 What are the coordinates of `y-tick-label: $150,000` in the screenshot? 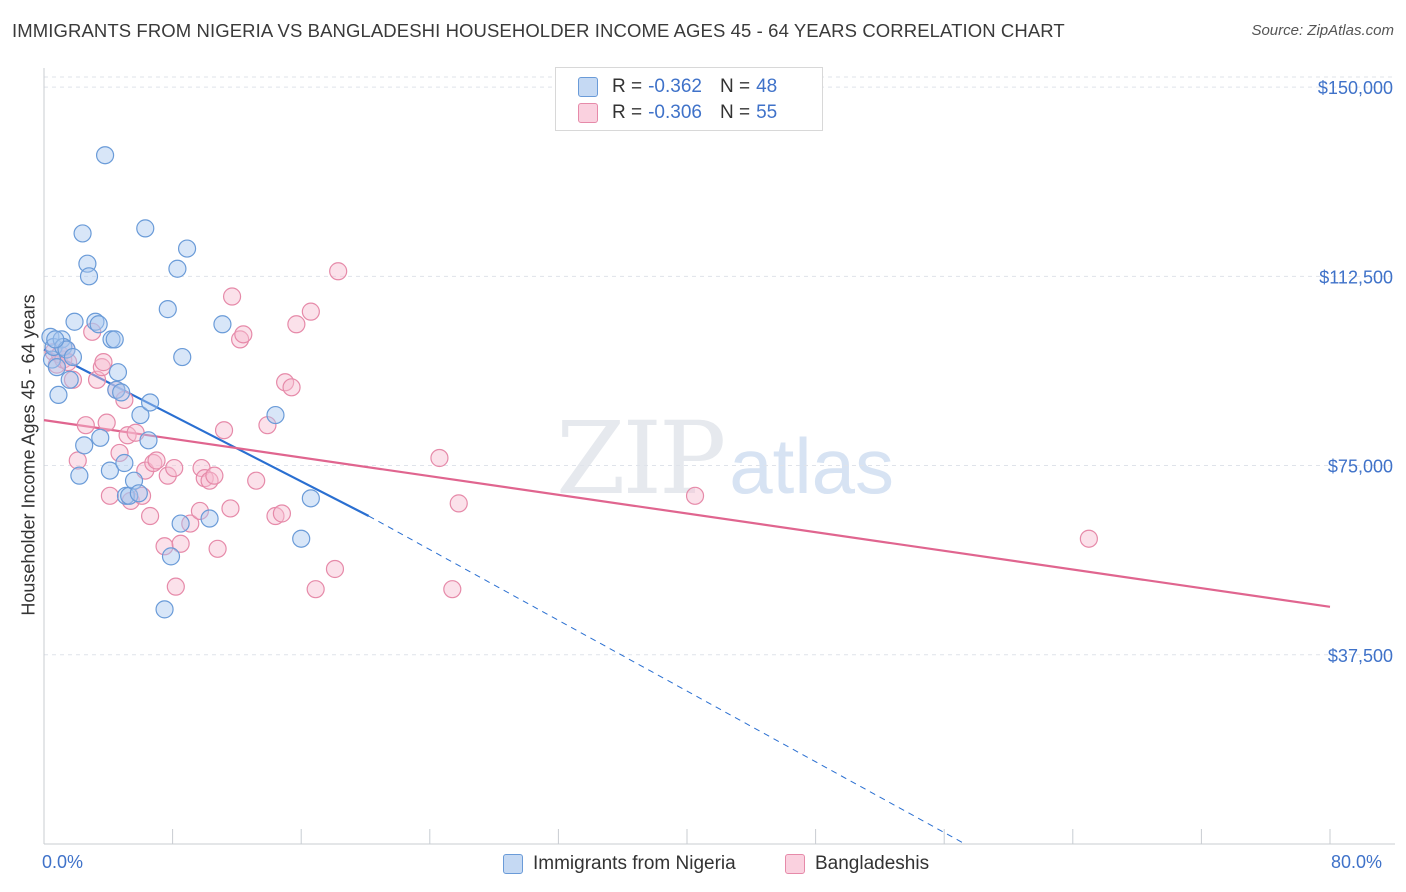 It's located at (1355, 88).